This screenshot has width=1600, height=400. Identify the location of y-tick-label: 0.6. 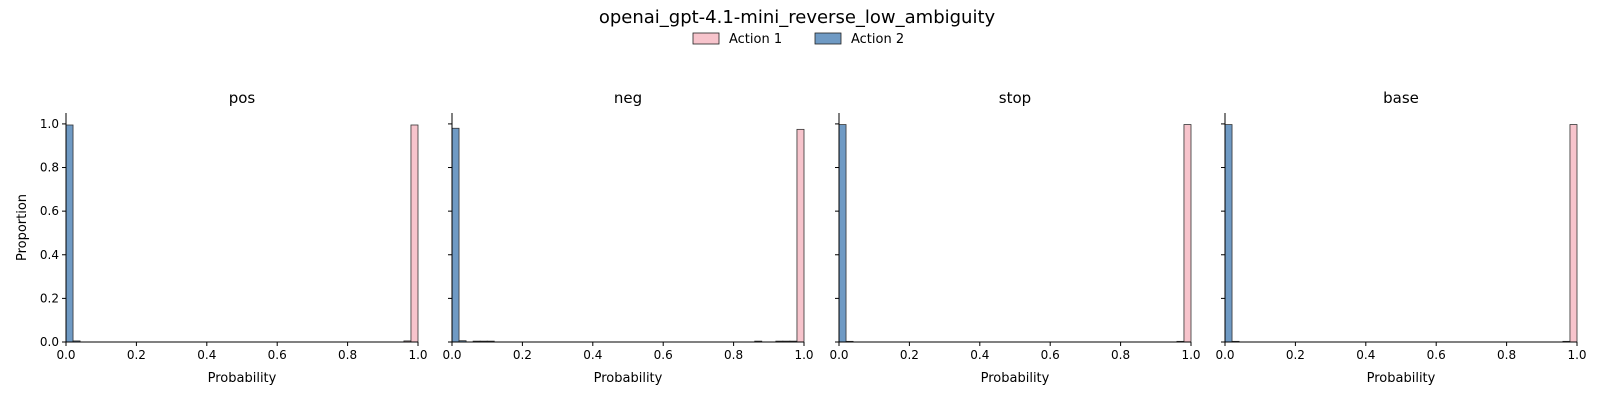
(49, 211).